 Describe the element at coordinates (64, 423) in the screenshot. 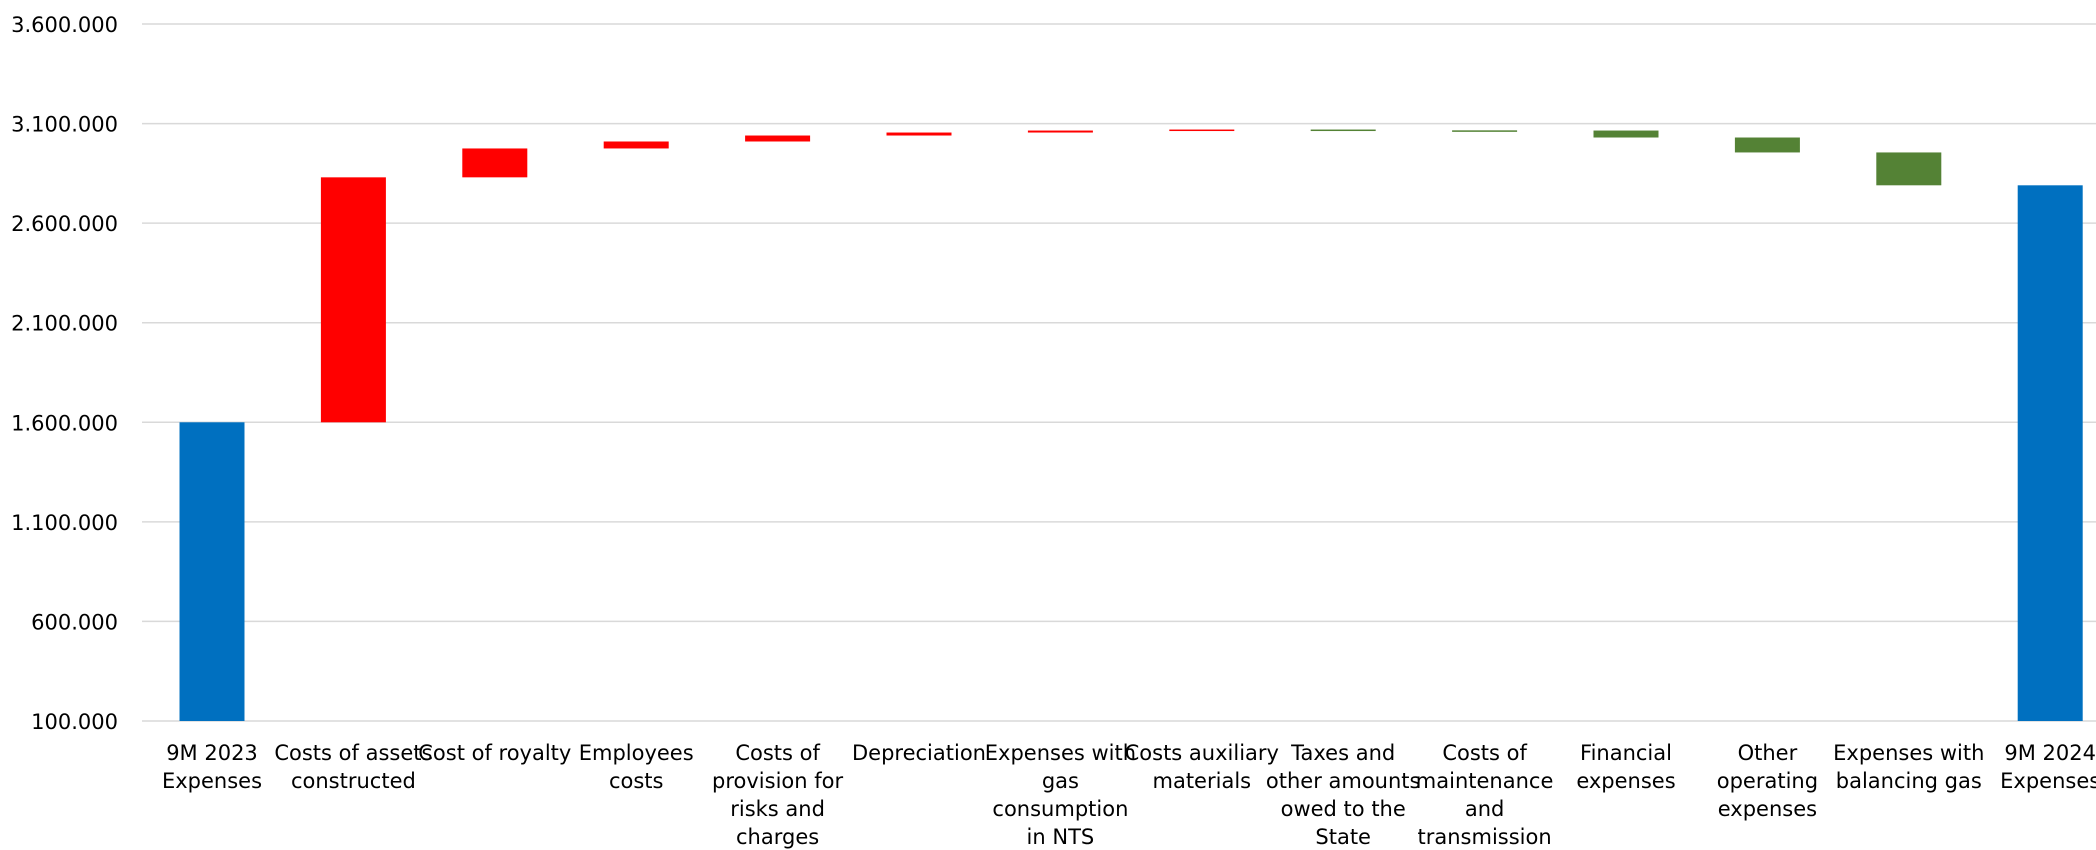

I see `y-tick-label: 1.600.000` at that location.